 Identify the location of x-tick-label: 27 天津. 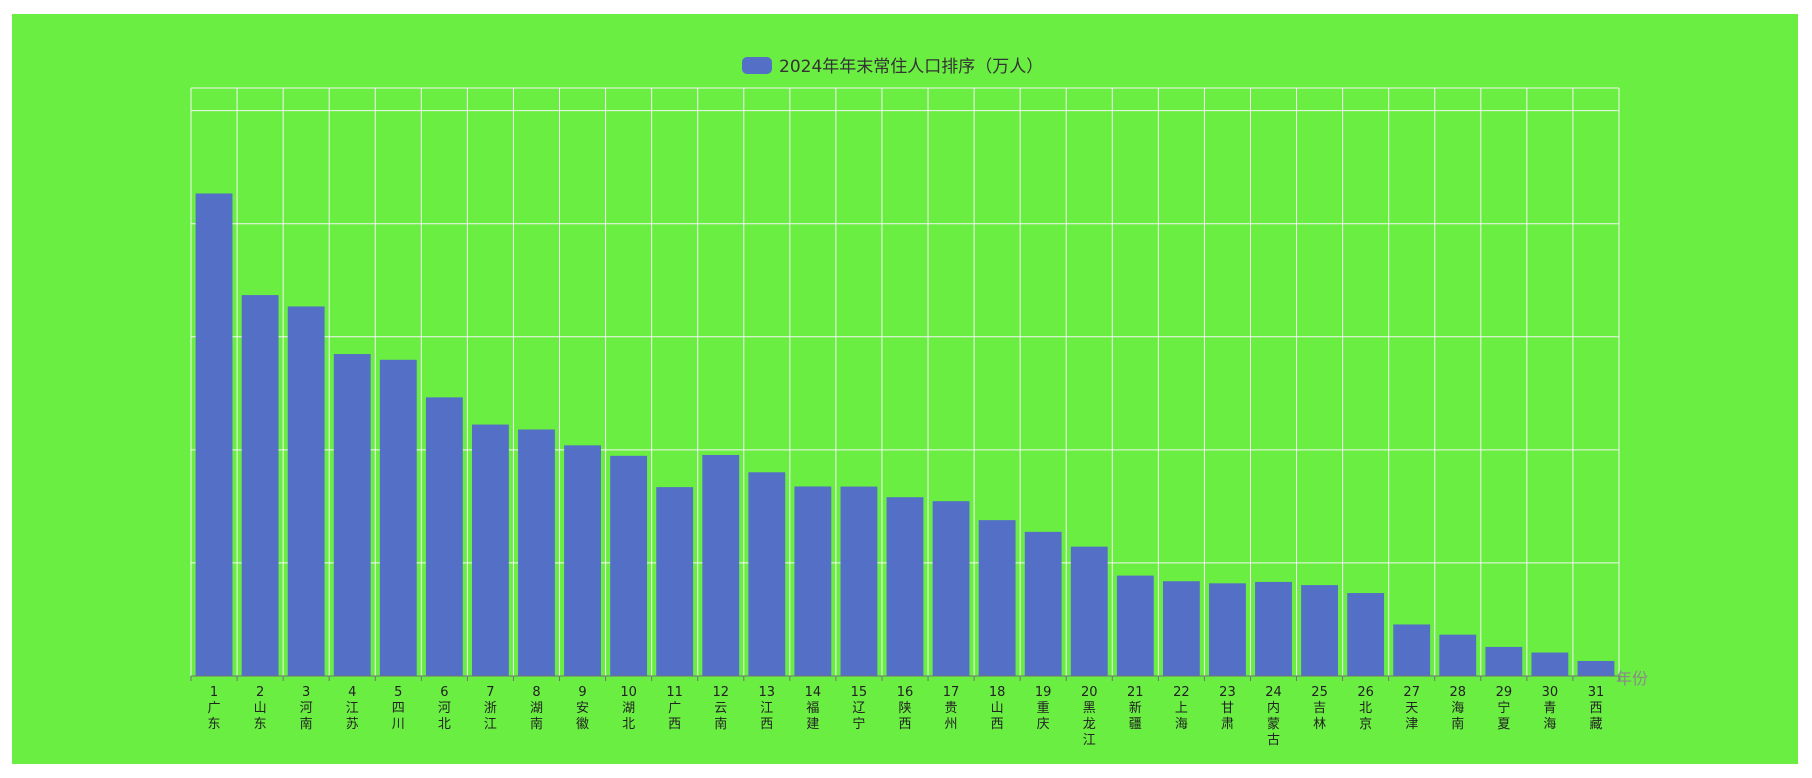
(1411, 708).